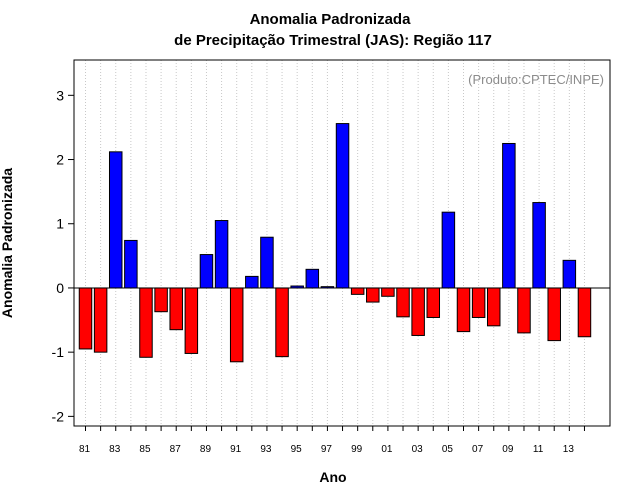 Image resolution: width=640 pixels, height=500 pixels. What do you see at coordinates (297, 449) in the screenshot?
I see `xtick-label: 95` at bounding box center [297, 449].